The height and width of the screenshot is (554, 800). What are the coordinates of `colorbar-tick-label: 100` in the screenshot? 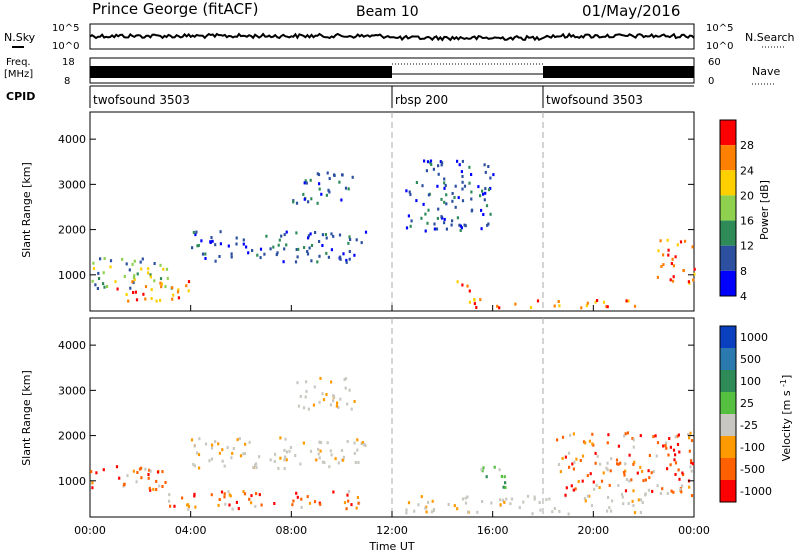 It's located at (750, 381).